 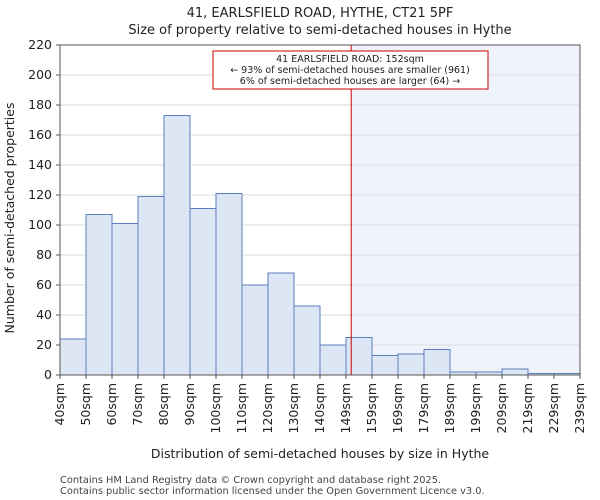 What do you see at coordinates (267, 408) in the screenshot?
I see `x-tick-label: 120sqm` at bounding box center [267, 408].